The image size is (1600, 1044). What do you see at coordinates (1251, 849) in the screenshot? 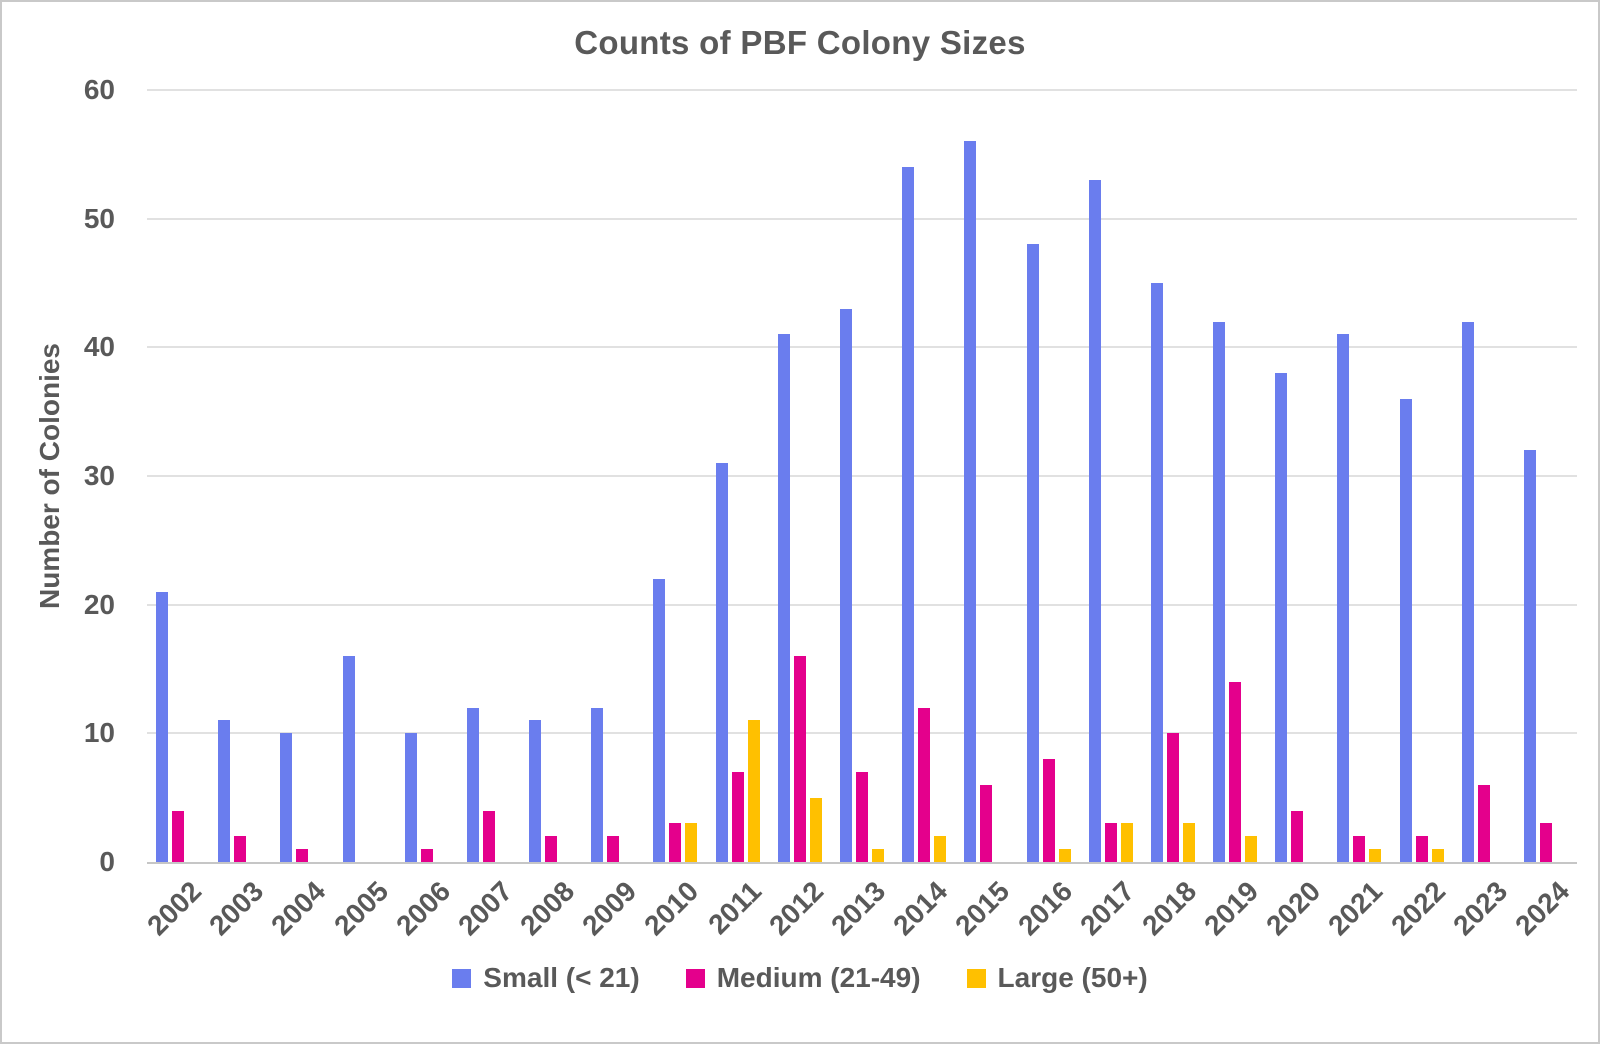
I see `bar-2019-large` at bounding box center [1251, 849].